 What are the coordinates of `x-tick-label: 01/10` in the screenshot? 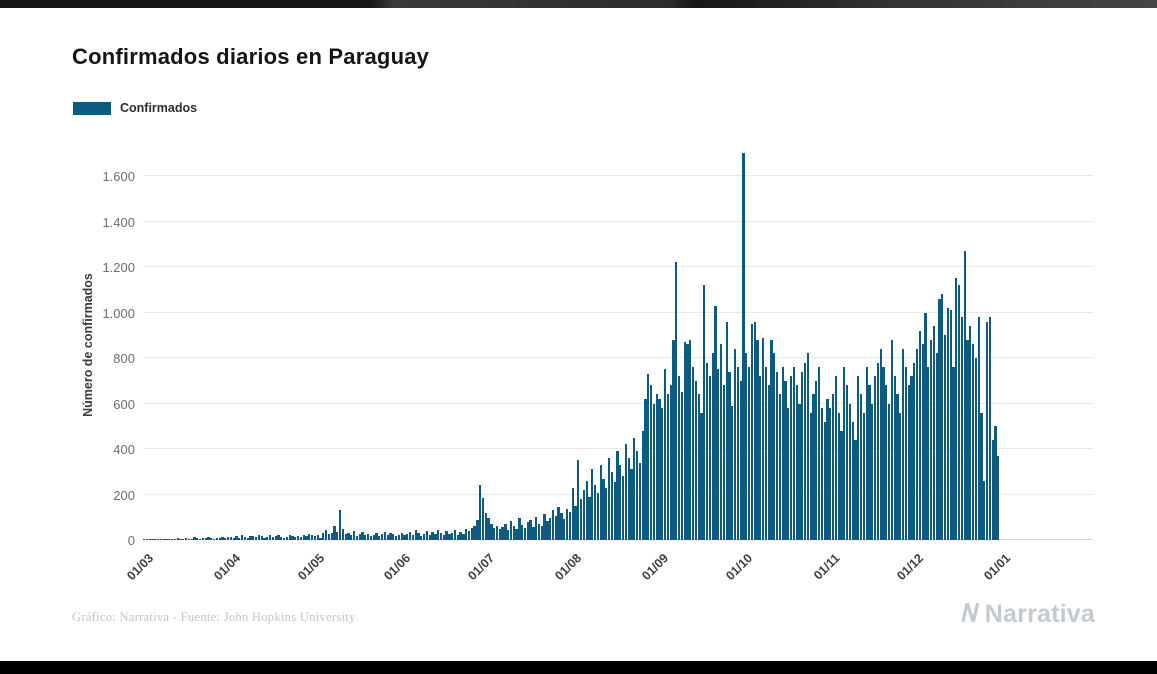 It's located at (739, 567).